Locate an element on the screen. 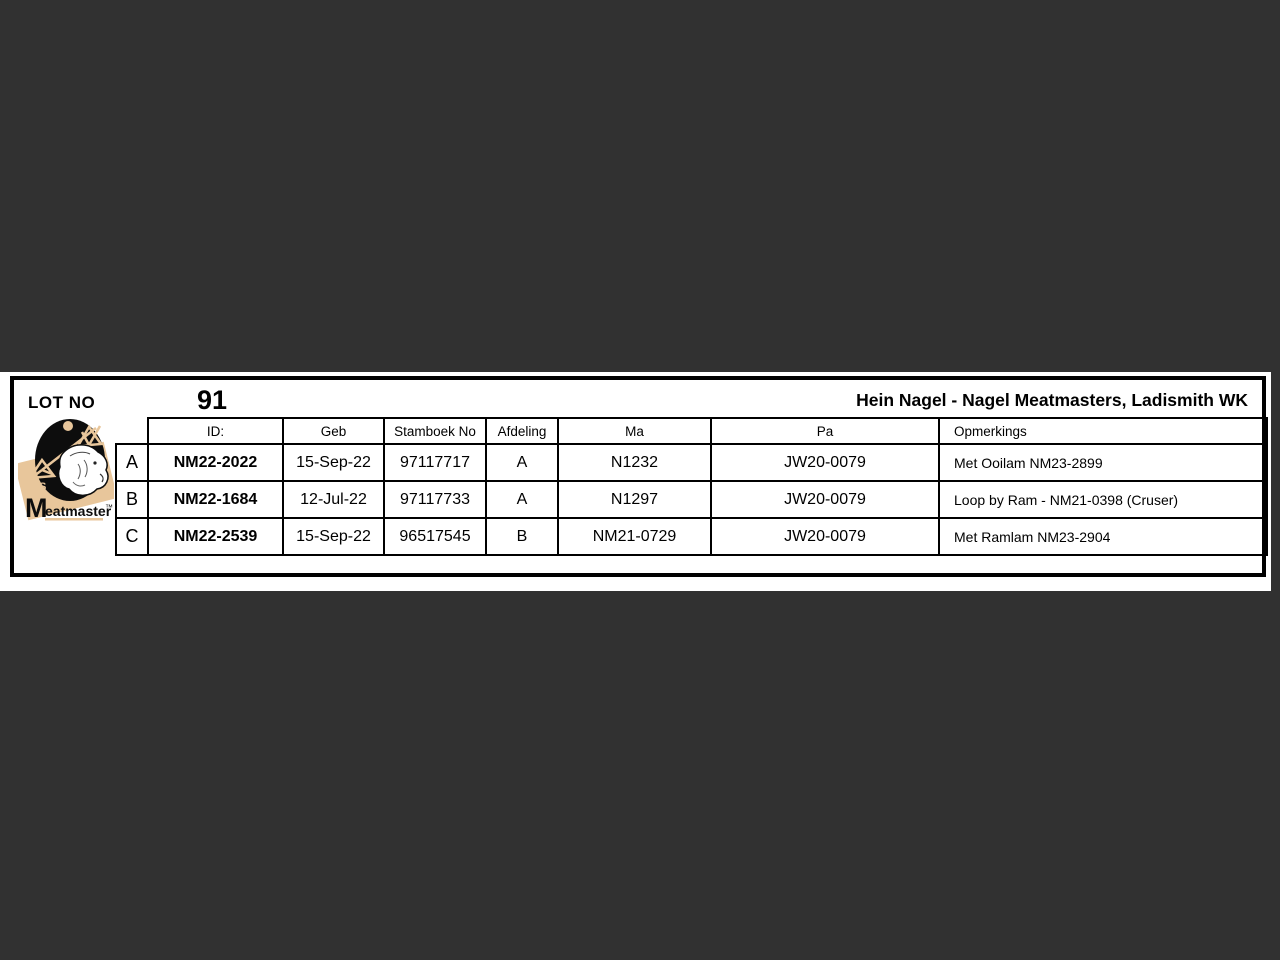  brand-wordmark: M eatmaster ™ is located at coordinates (69, 508).